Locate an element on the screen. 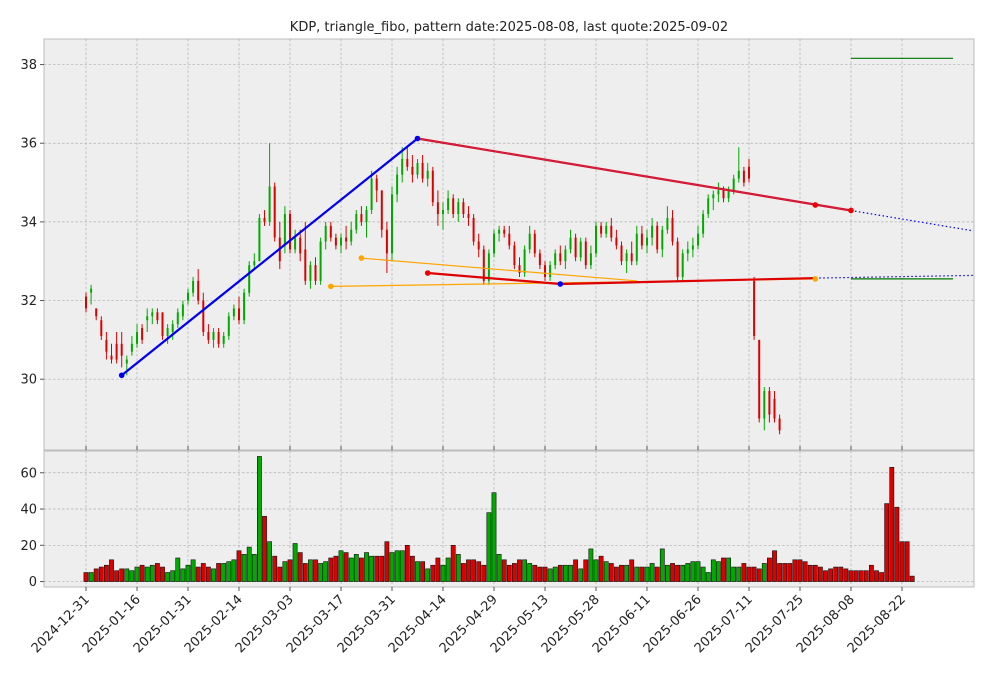  price-tick-label: 30 is located at coordinates (28, 380).